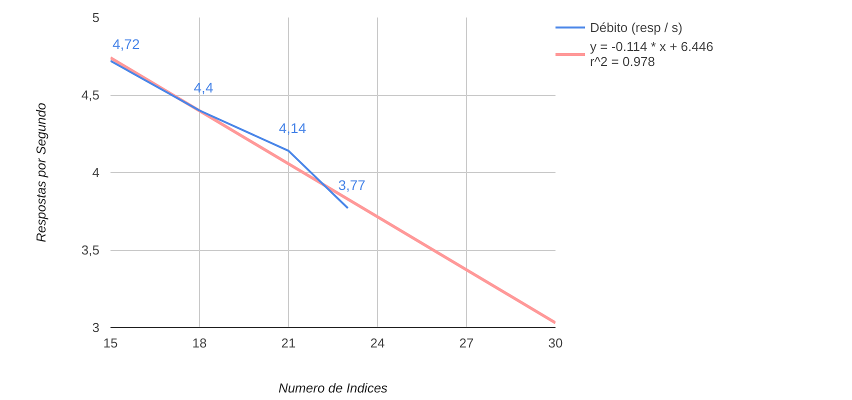 This screenshot has width=852, height=400. I want to click on x-tick-label: 18, so click(199, 343).